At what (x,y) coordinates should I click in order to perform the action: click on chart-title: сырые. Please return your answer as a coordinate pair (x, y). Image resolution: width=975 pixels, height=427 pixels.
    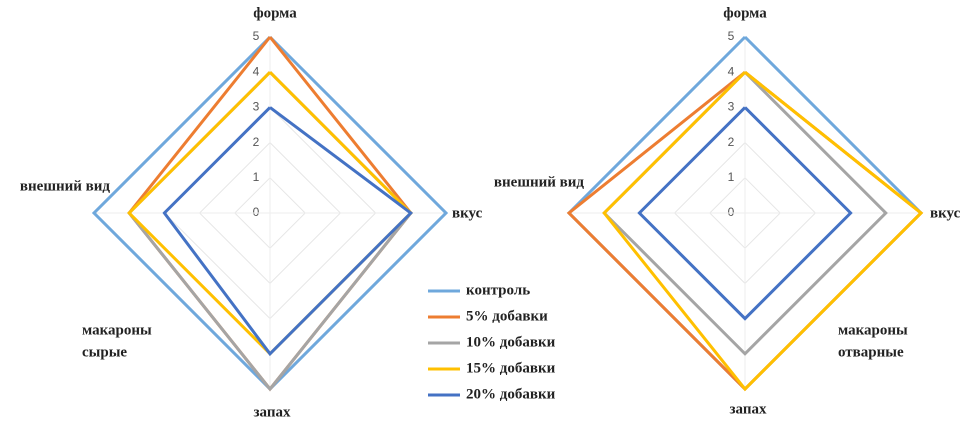
    Looking at the image, I should click on (104, 352).